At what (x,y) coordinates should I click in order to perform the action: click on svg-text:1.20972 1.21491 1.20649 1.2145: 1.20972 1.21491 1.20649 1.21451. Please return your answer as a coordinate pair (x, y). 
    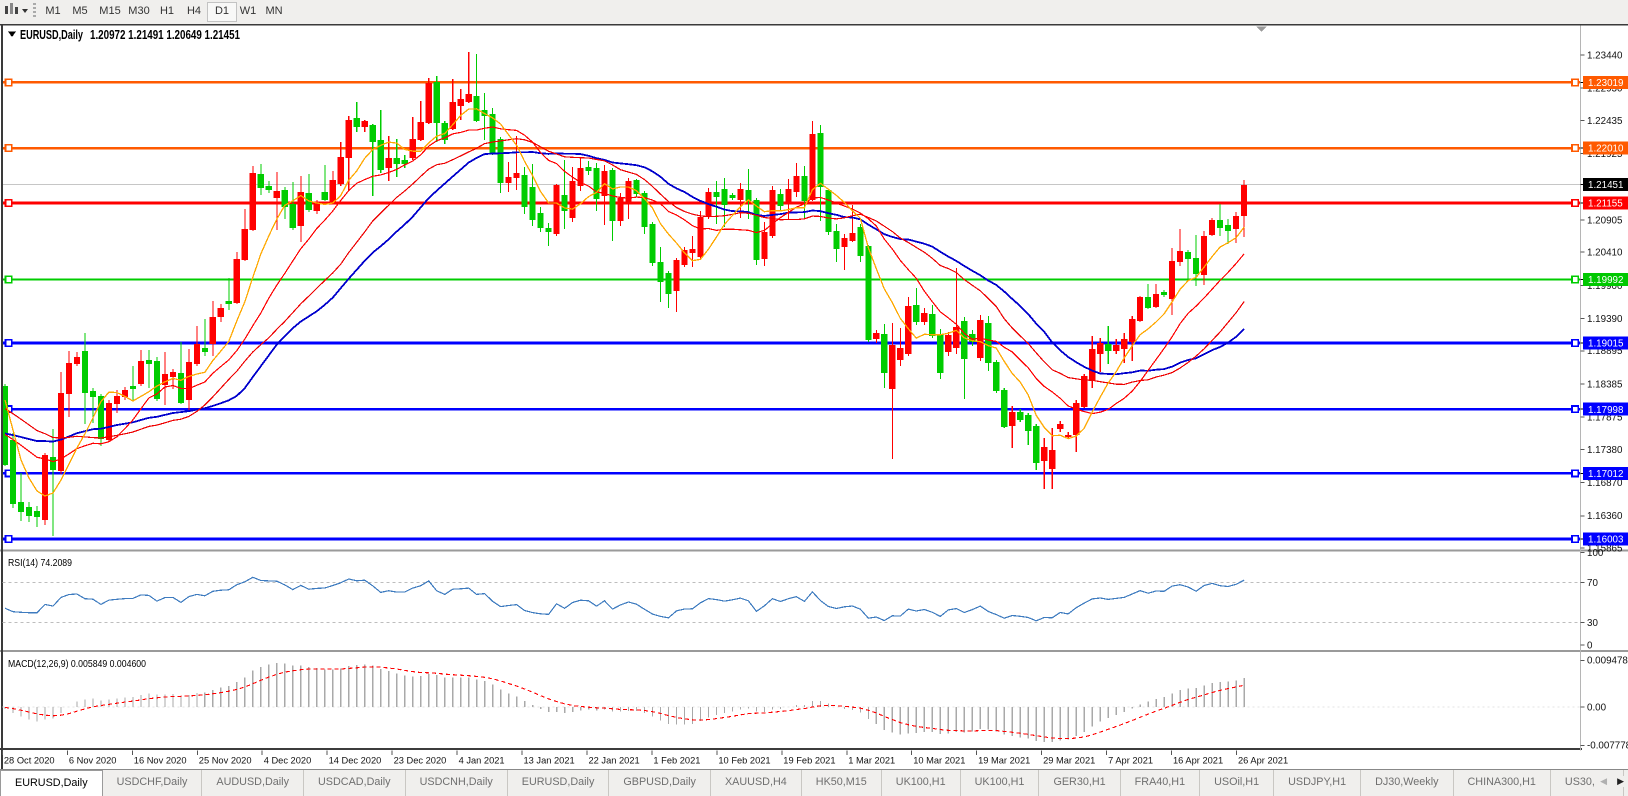
    Looking at the image, I should click on (165, 35).